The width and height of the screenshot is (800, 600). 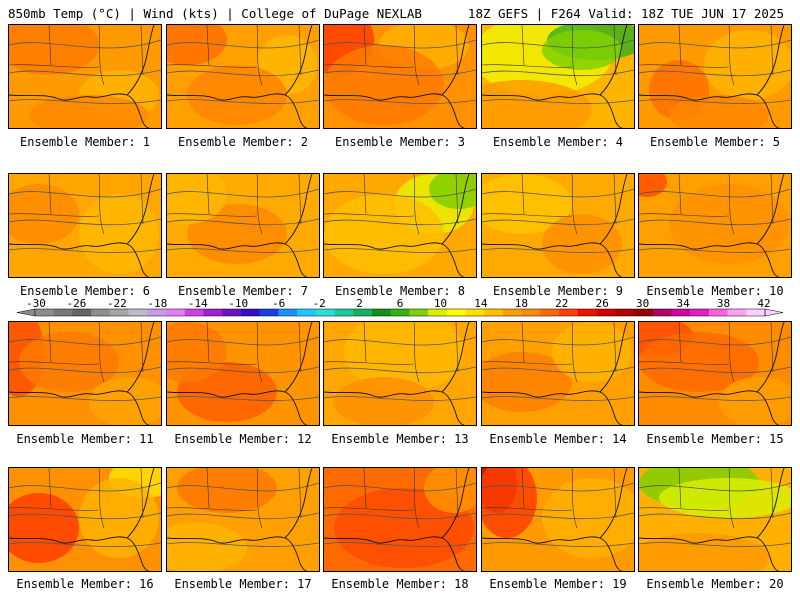 What do you see at coordinates (558, 584) in the screenshot?
I see `ensemble-member-label: Ensemble Member: 19` at bounding box center [558, 584].